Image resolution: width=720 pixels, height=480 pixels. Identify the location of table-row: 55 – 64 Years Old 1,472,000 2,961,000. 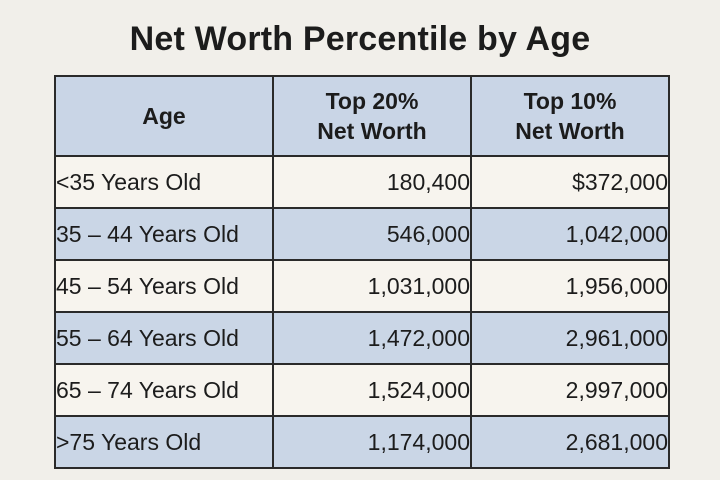
(362, 338).